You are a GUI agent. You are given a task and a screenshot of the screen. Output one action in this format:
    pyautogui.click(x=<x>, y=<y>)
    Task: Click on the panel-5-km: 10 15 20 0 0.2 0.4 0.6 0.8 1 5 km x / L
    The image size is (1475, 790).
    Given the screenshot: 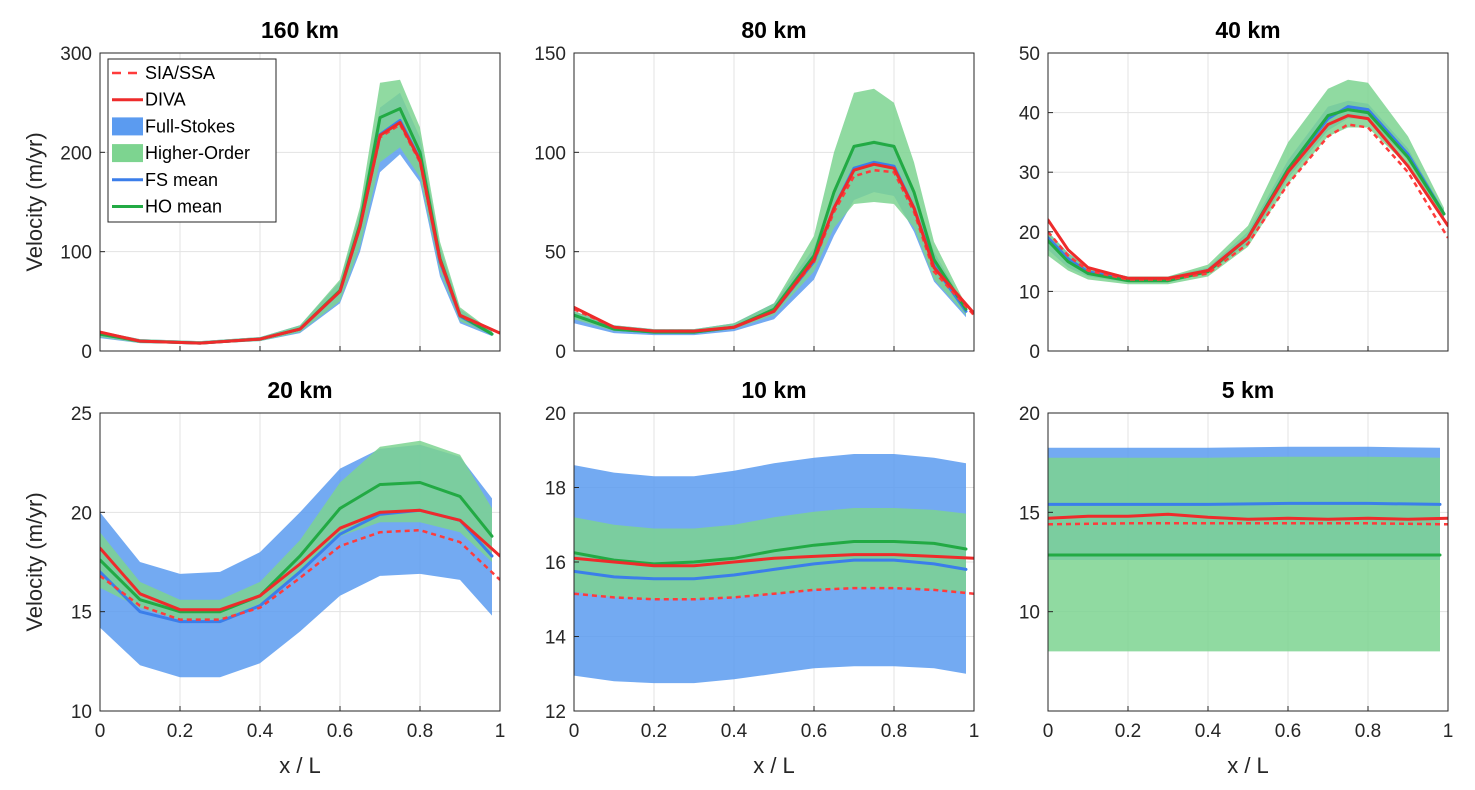 What is the action you would take?
    pyautogui.click(x=1236, y=577)
    